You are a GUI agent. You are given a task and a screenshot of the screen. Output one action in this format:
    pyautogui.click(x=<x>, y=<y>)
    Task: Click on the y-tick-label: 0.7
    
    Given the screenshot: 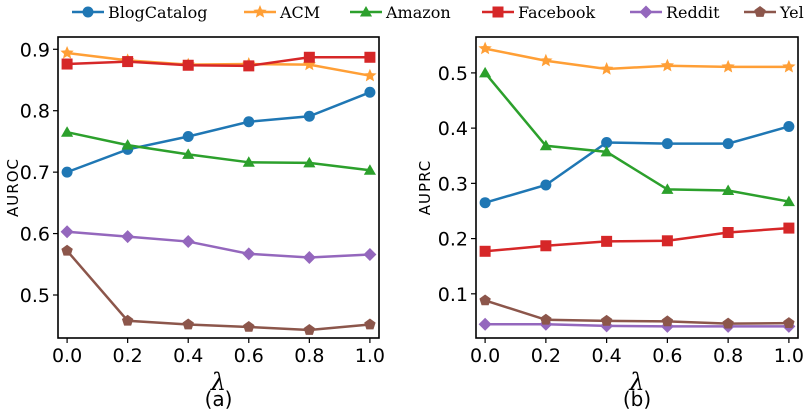 What is the action you would take?
    pyautogui.click(x=35, y=173)
    